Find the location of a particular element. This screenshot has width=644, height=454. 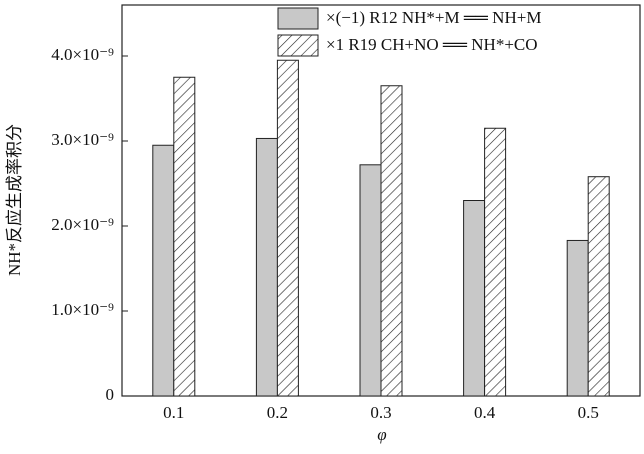

x-tick-label: 0.1 is located at coordinates (173, 412).